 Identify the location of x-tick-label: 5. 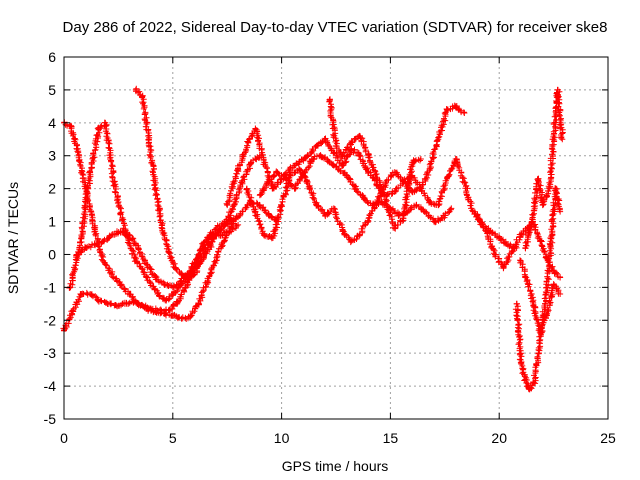
(173, 438).